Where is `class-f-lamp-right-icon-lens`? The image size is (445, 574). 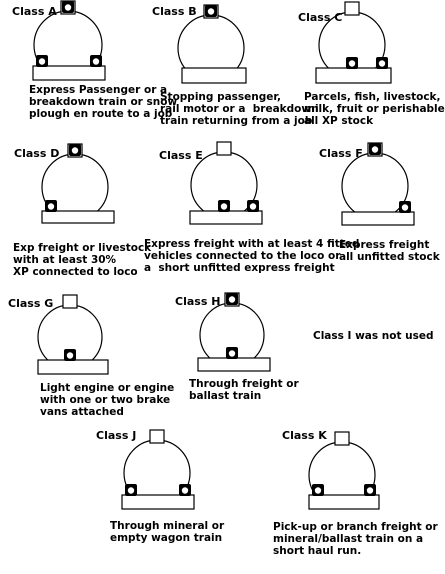
class-f-lamp-right-icon-lens is located at coordinates (405, 207).